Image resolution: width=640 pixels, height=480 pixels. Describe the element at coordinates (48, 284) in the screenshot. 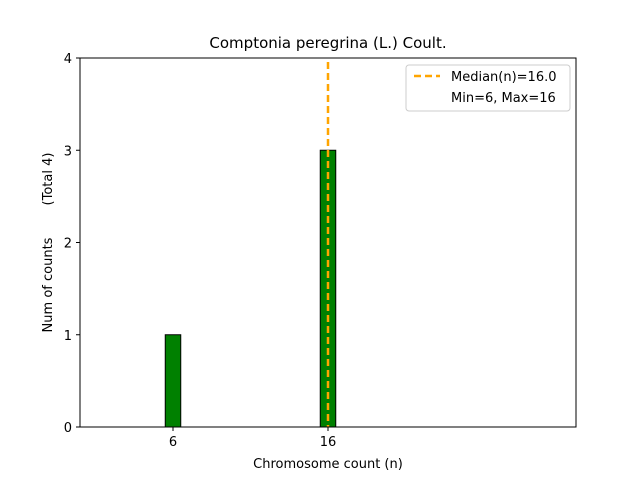

I see `y-axis-label: Num of counts` at that location.